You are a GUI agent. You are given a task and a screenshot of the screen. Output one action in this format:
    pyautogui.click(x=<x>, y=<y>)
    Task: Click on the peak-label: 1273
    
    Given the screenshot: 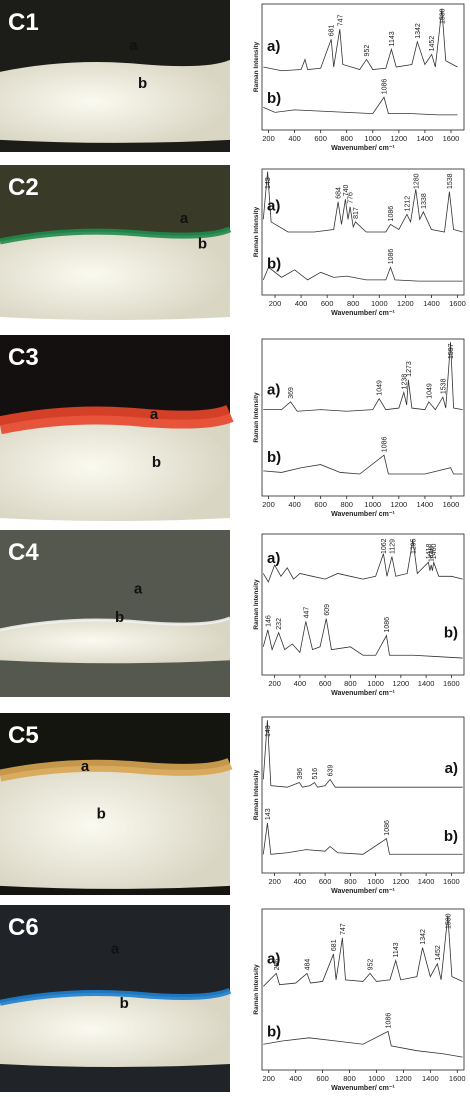 What is the action you would take?
    pyautogui.click(x=409, y=369)
    